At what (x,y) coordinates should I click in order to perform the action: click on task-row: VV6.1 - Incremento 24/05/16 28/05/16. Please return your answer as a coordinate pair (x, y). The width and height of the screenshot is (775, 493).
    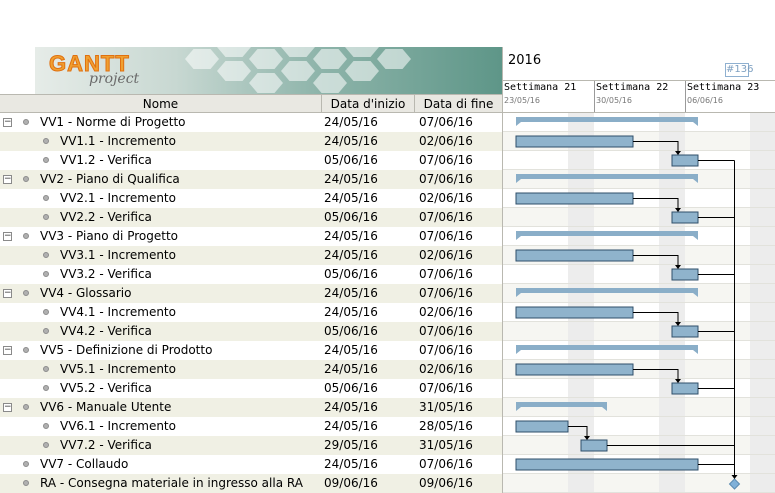
    Looking at the image, I should click on (251, 426).